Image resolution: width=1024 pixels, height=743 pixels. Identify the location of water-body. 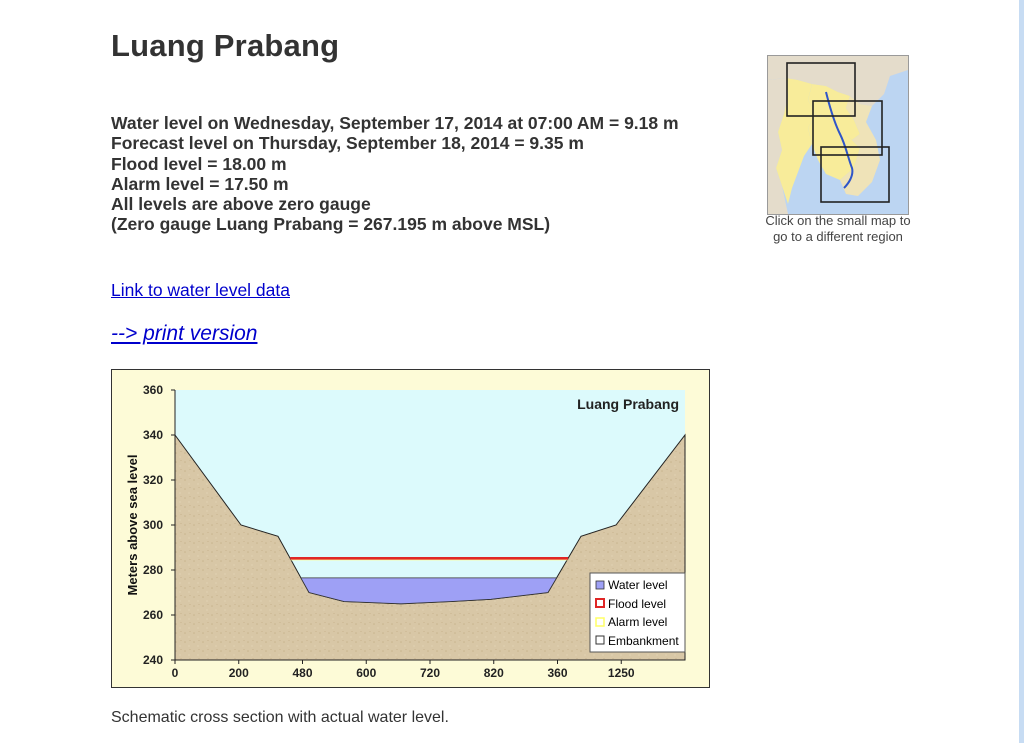
(429, 591).